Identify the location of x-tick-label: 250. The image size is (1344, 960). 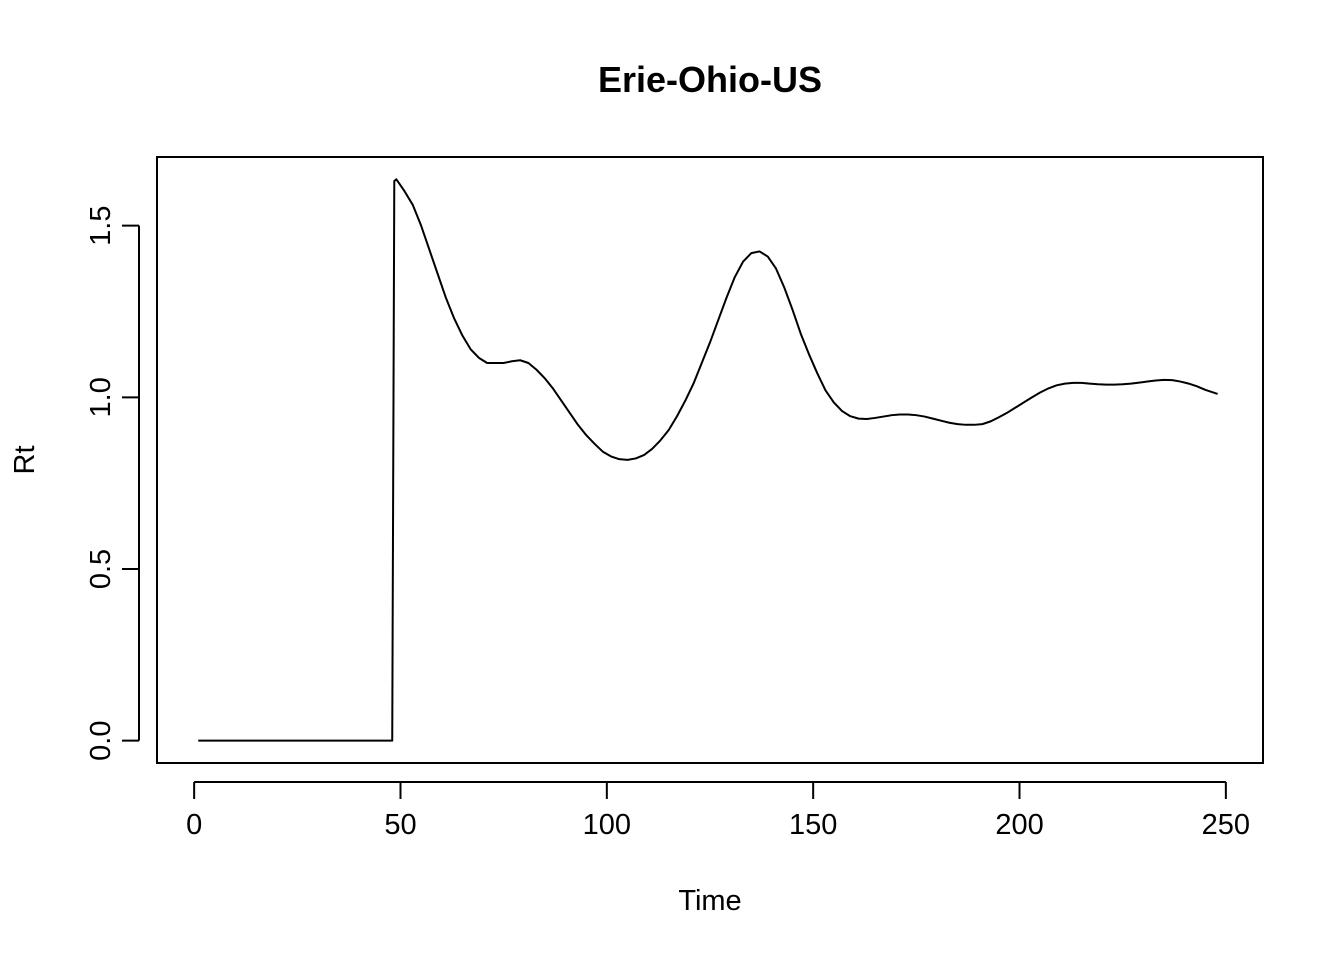
(1226, 825).